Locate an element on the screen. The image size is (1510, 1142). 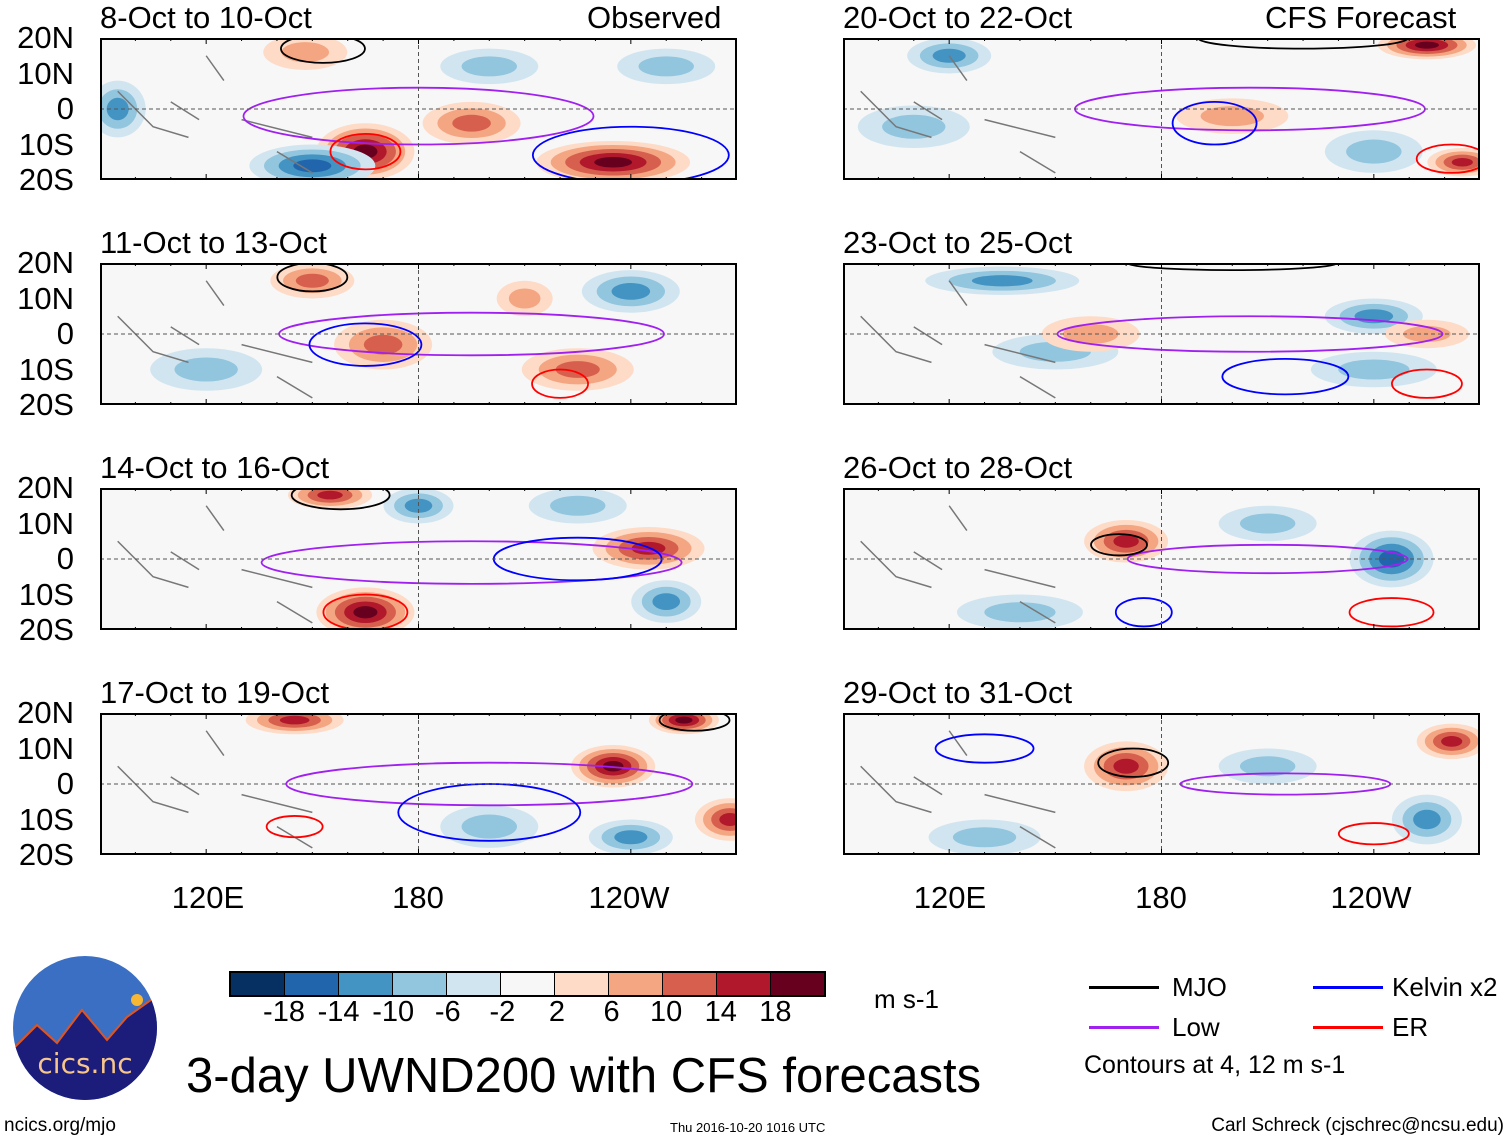
colorbar-tick: 2 is located at coordinates (557, 1012).